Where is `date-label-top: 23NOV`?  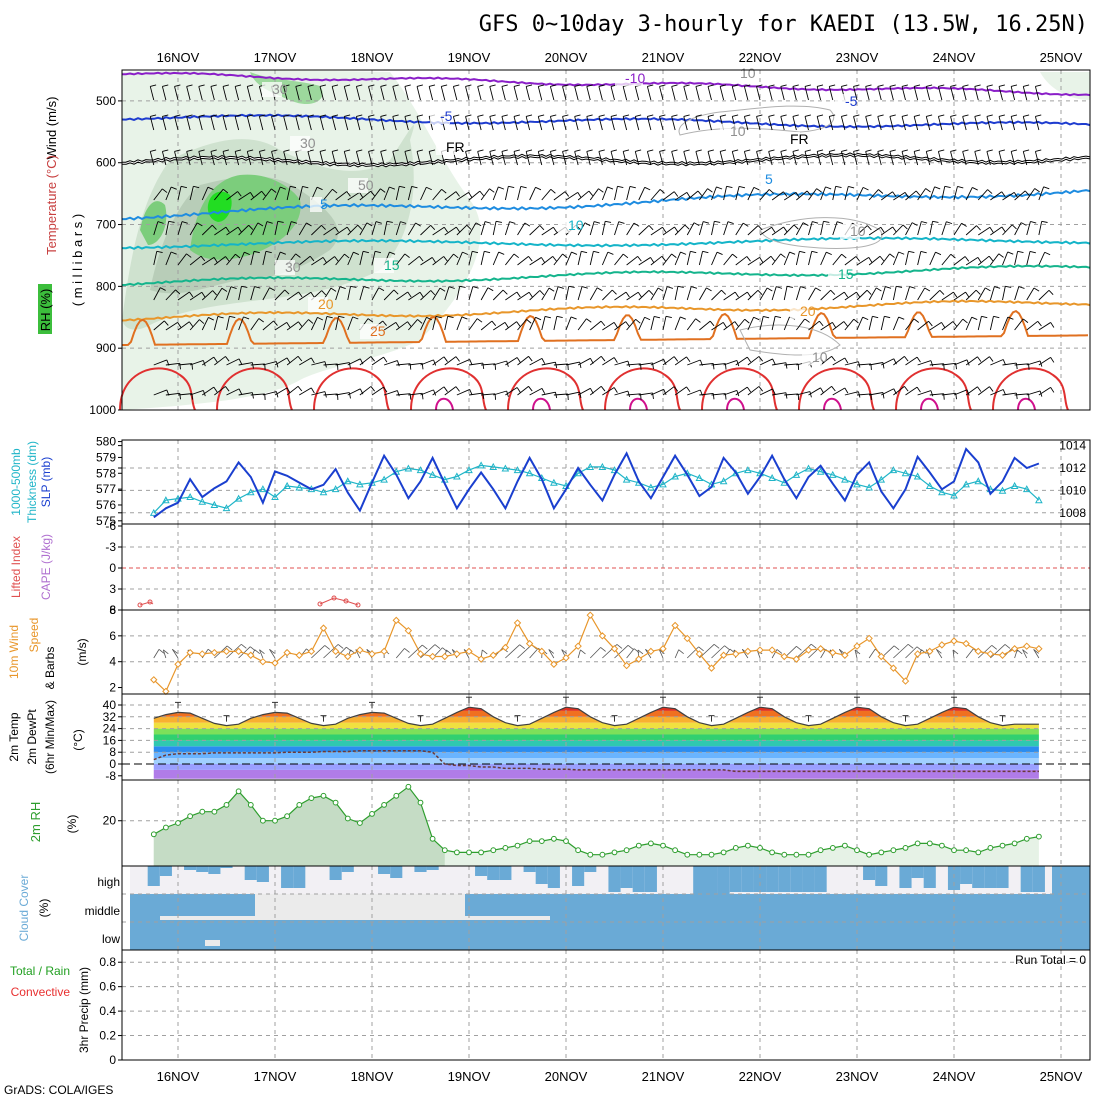 date-label-top: 23NOV is located at coordinates (857, 57).